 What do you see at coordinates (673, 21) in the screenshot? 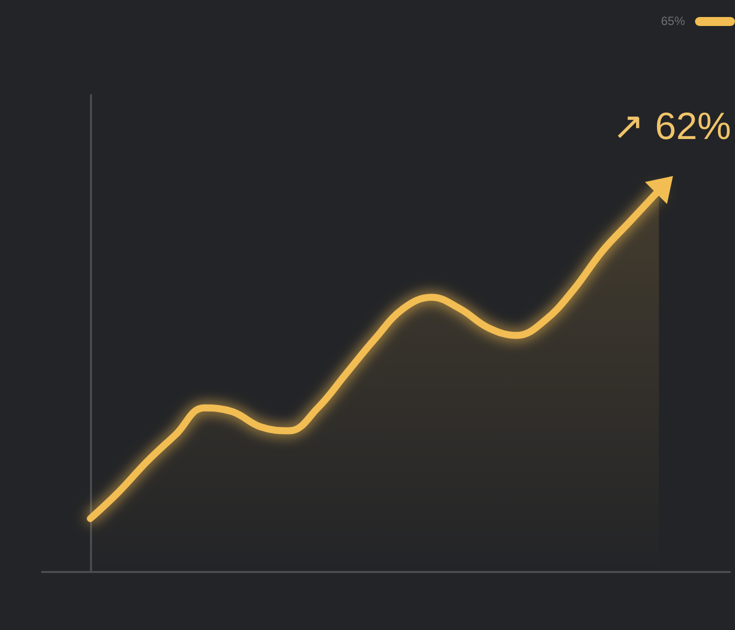
I see `text: 65%` at bounding box center [673, 21].